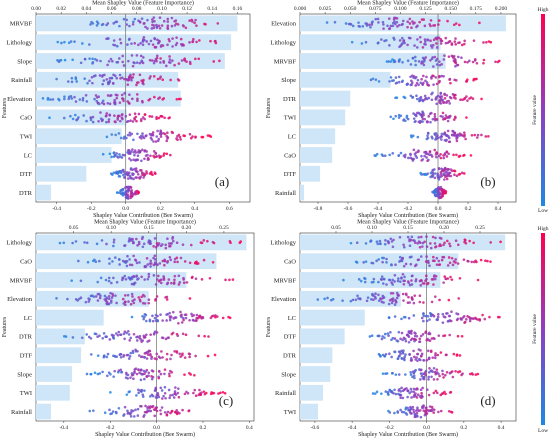  I want to click on top-axis-title: Mean Shapley Value (Feature Importance), so click(143, 3).